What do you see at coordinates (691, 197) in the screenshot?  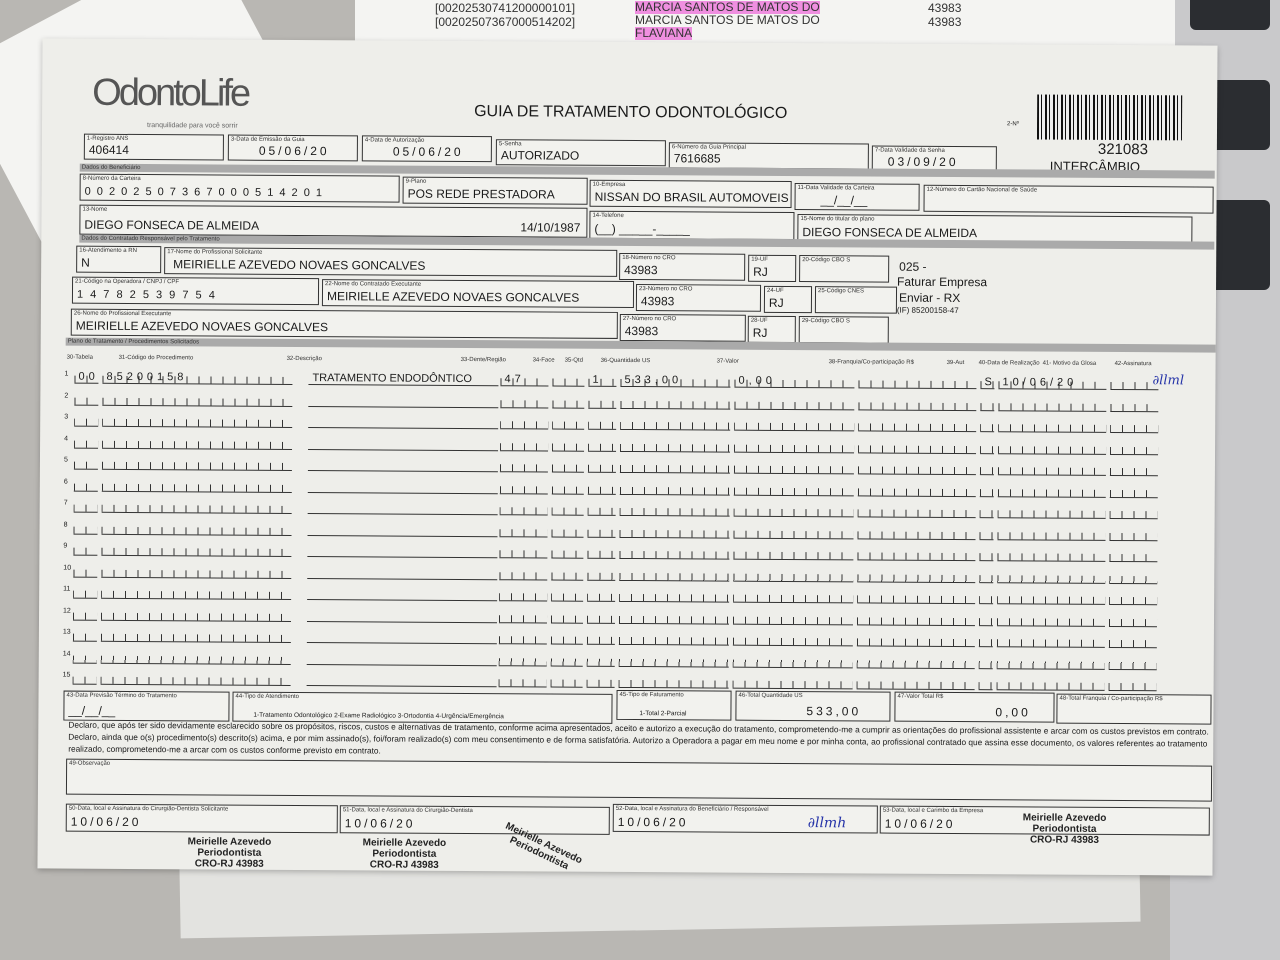 I see `value: NISSAN DO BRASIL AUTOMOVEIS` at bounding box center [691, 197].